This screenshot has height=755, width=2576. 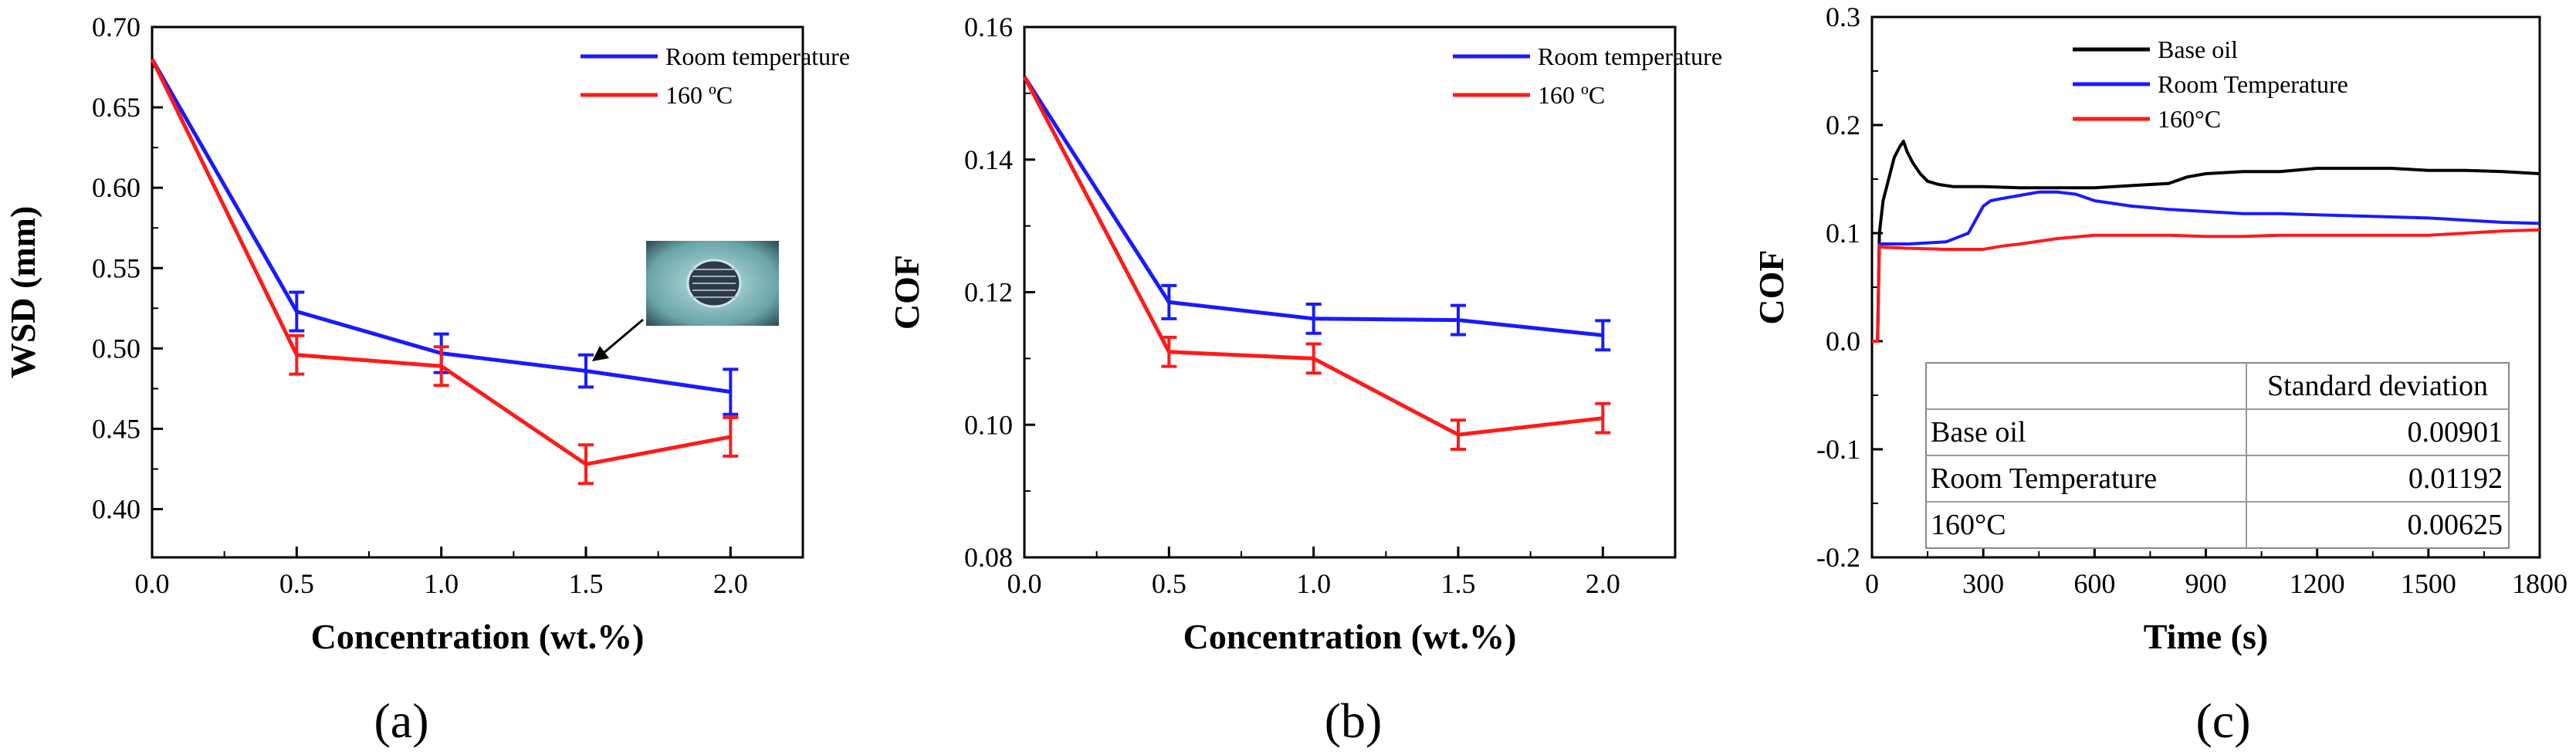 What do you see at coordinates (116, 267) in the screenshot?
I see `y-tick-label: 0.55` at bounding box center [116, 267].